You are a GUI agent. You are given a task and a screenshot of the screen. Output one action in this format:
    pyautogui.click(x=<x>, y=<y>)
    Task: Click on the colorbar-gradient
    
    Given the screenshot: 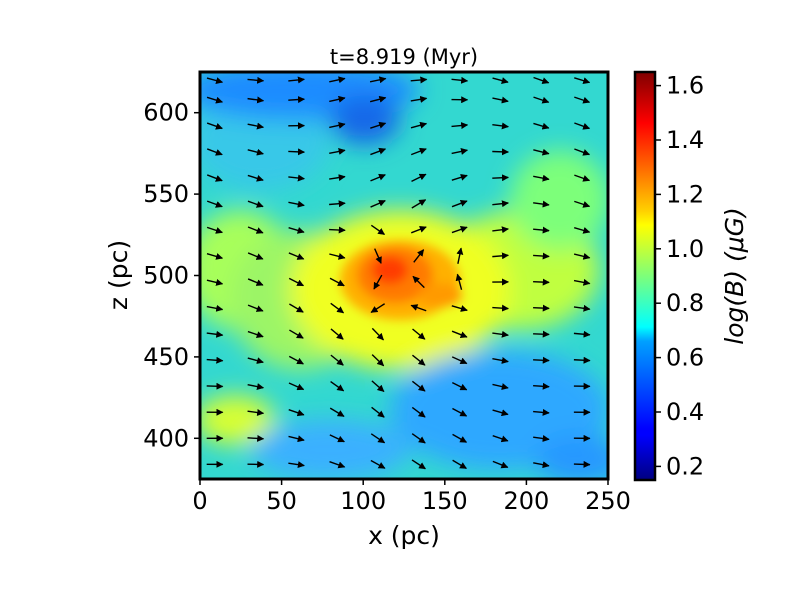 What is the action you would take?
    pyautogui.click(x=645, y=276)
    